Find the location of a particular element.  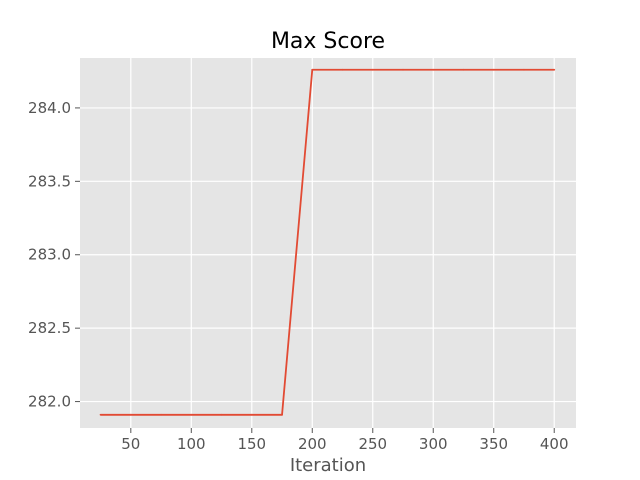

x-tick-label: 200 is located at coordinates (312, 444).